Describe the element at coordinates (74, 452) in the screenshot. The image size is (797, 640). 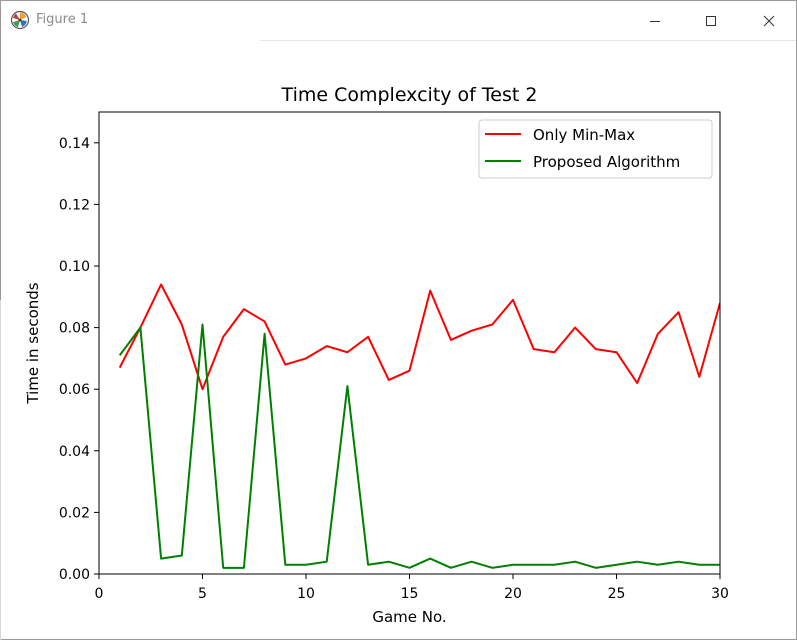
I see `y-tick-label: 0.04` at that location.